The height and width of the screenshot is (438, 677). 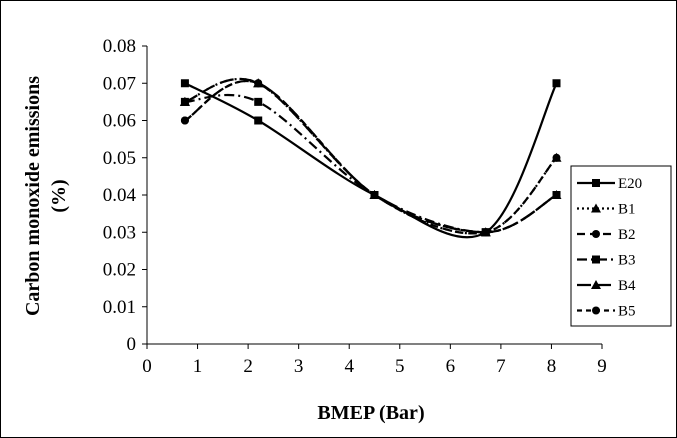 What do you see at coordinates (147, 366) in the screenshot?
I see `x-tick-label: 0` at bounding box center [147, 366].